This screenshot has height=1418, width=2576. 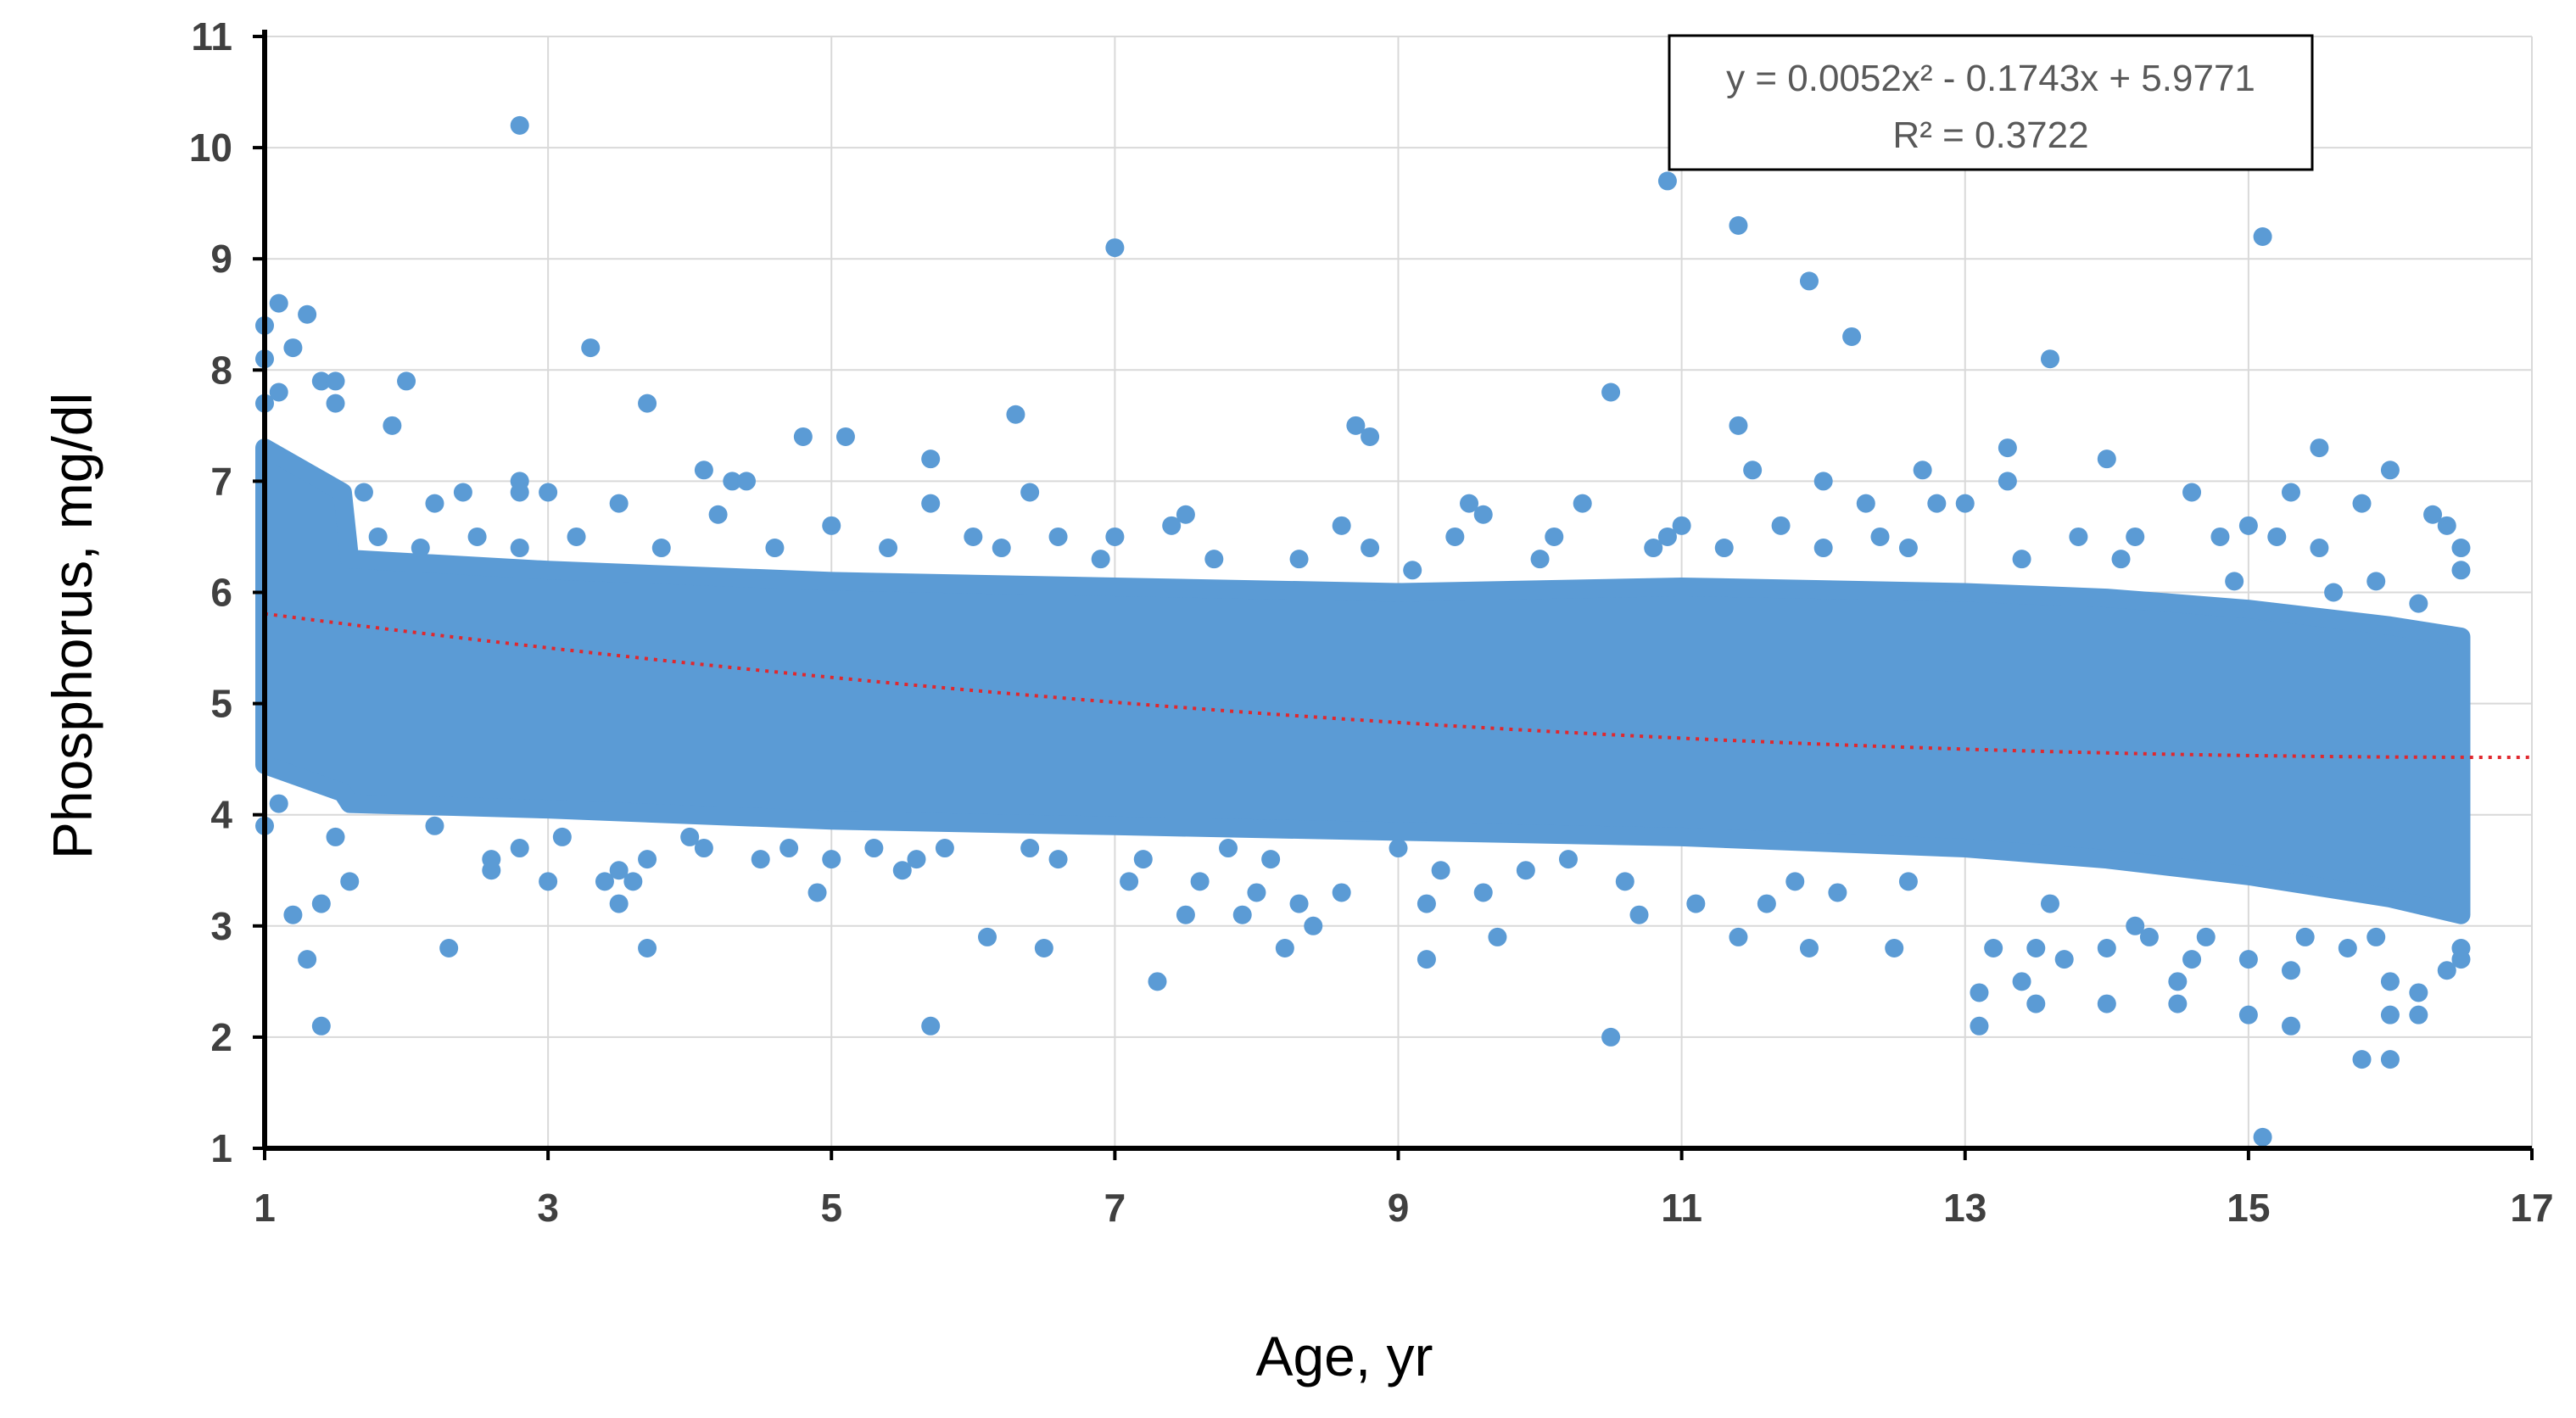 I want to click on y-axis-title: Phosphorus, mg/dl, so click(x=72, y=626).